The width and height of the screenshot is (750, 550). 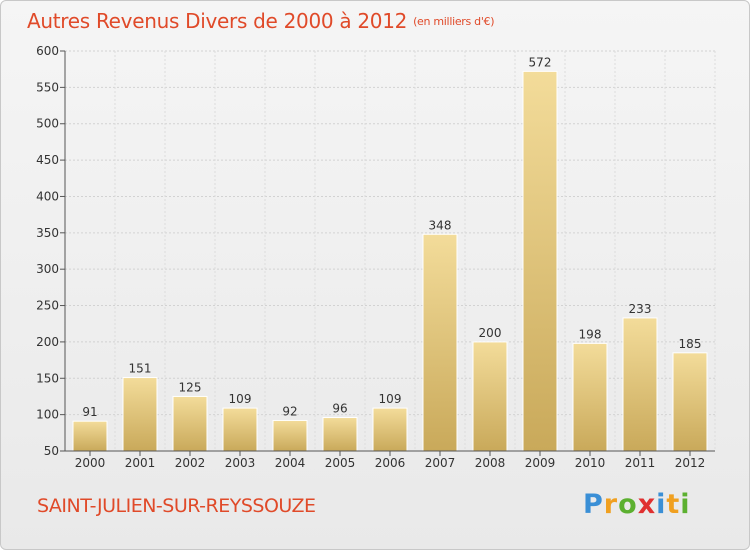 What do you see at coordinates (640, 463) in the screenshot?
I see `x-tick-label: 2011` at bounding box center [640, 463].